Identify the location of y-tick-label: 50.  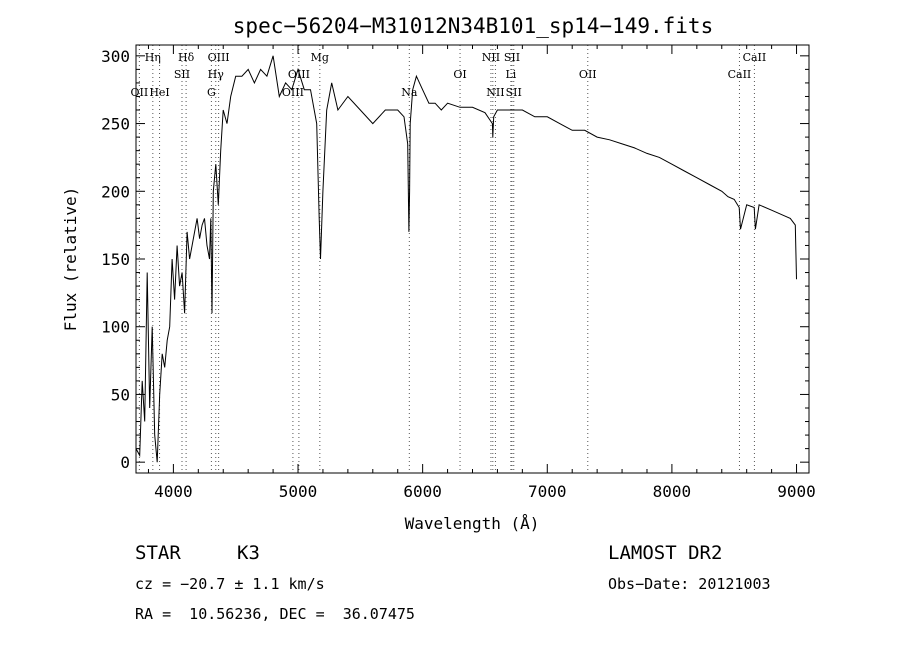
(120, 394).